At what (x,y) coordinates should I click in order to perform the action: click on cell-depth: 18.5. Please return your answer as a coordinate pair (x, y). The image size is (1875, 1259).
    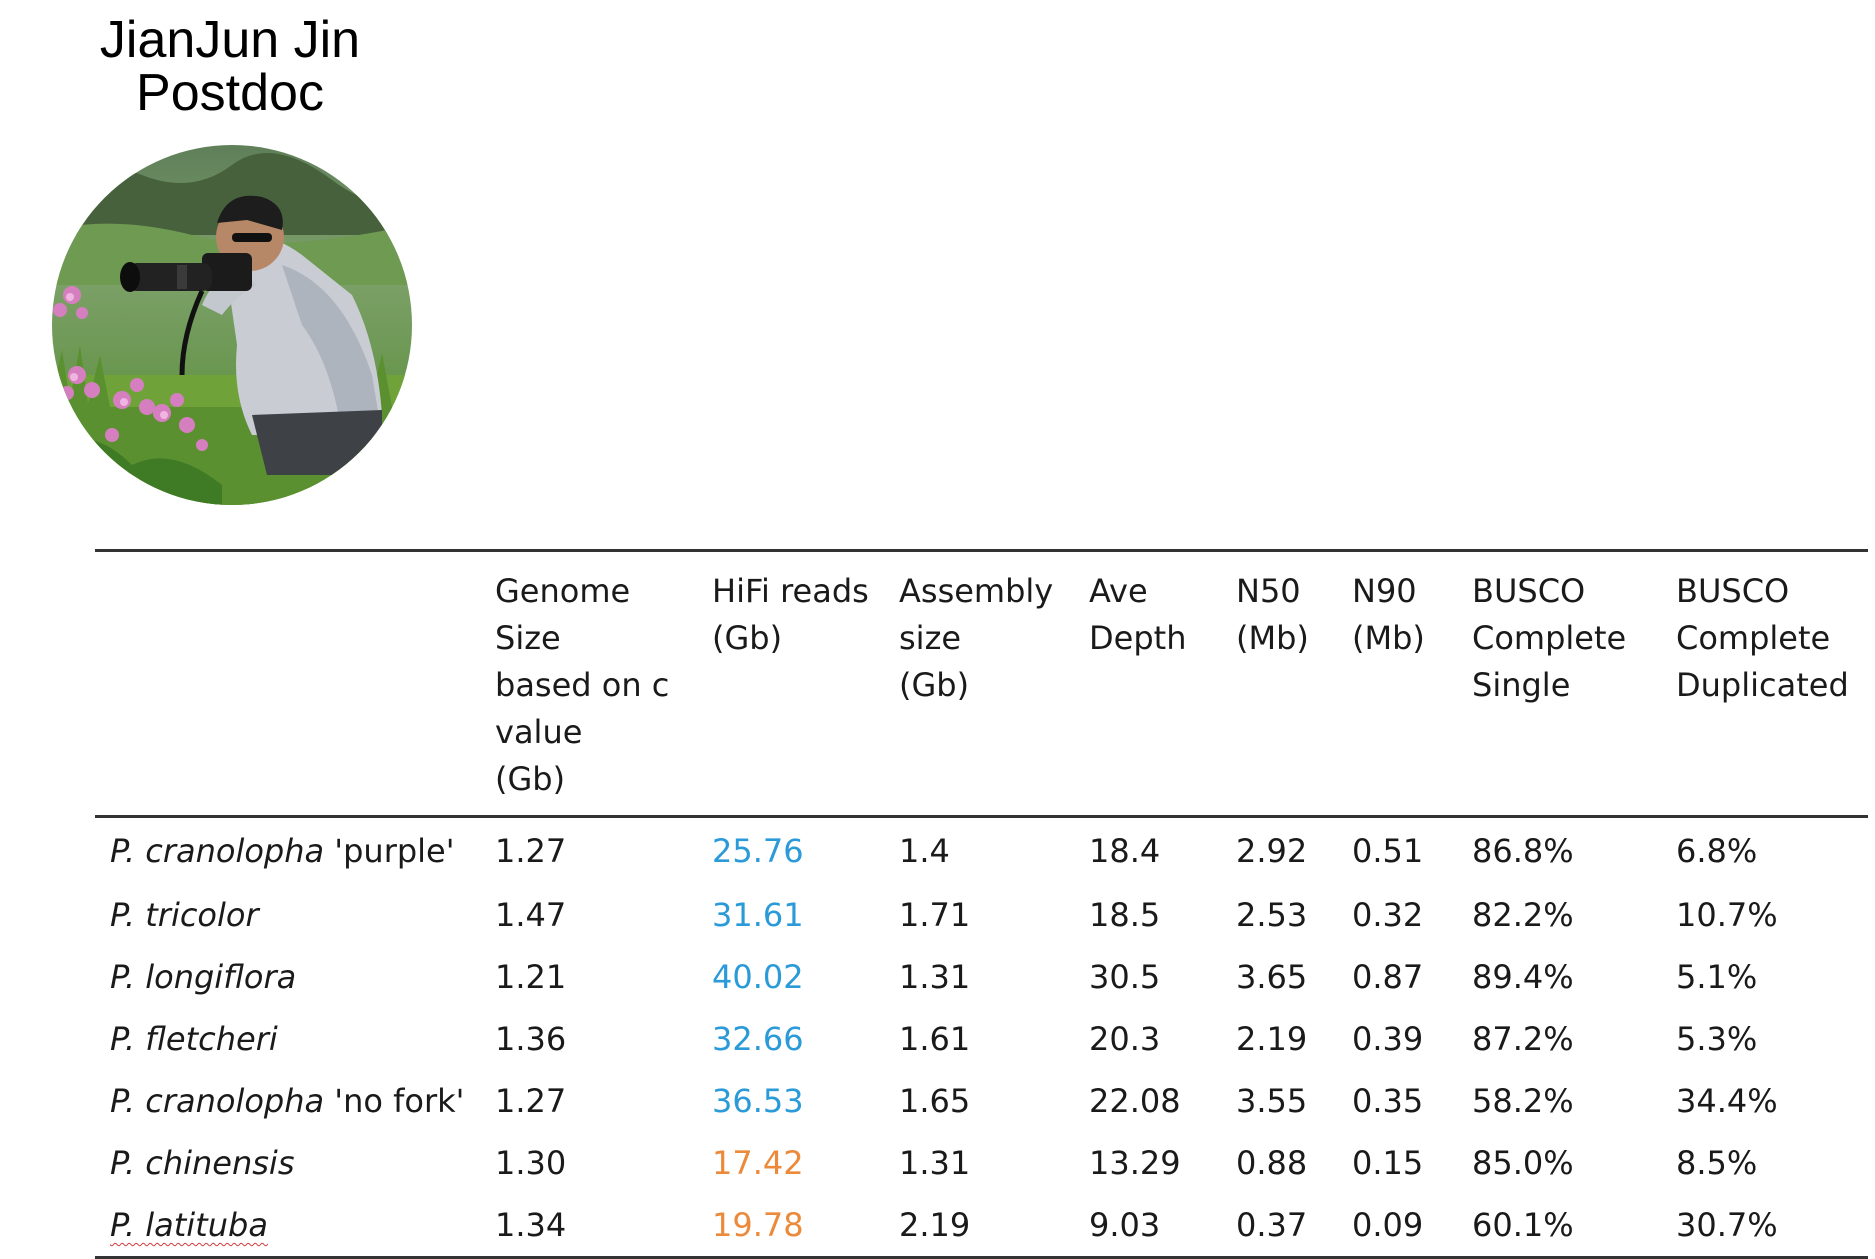
    Looking at the image, I should click on (1125, 915).